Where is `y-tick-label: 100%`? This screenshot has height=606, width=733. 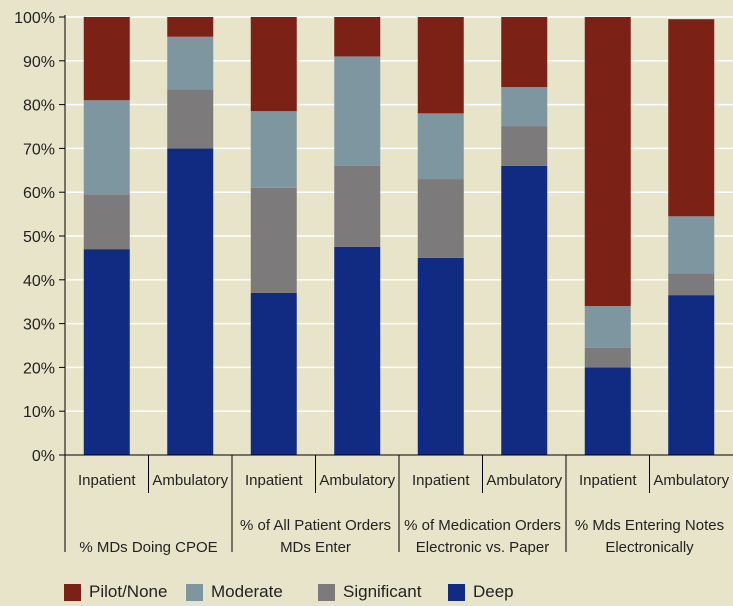
y-tick-label: 100% is located at coordinates (34, 18).